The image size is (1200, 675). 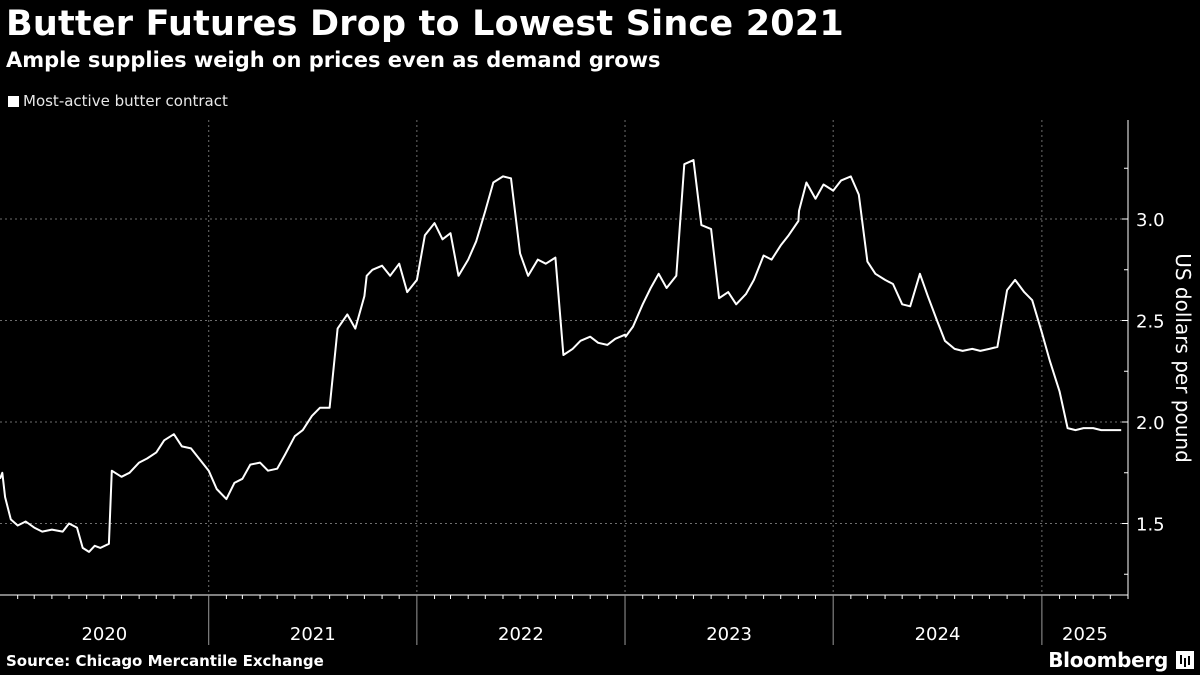 I want to click on x-tick-label: 2024, so click(x=938, y=634).